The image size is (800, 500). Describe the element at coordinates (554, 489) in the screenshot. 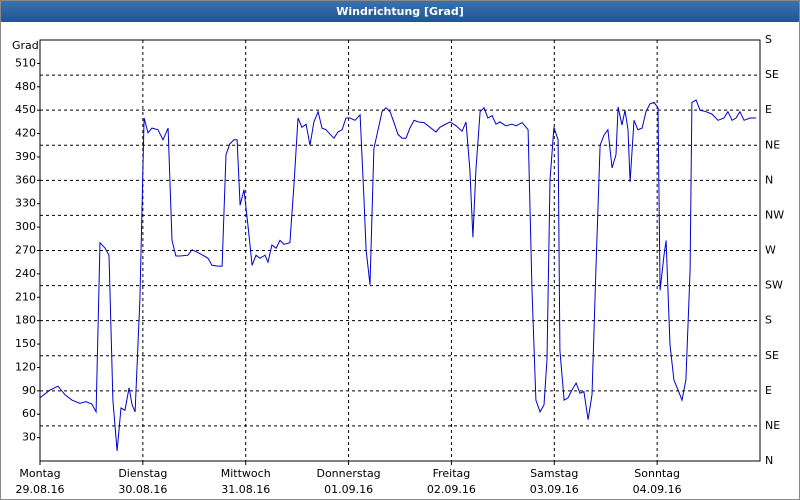

I see `x-tick-date: 03.09.16` at that location.